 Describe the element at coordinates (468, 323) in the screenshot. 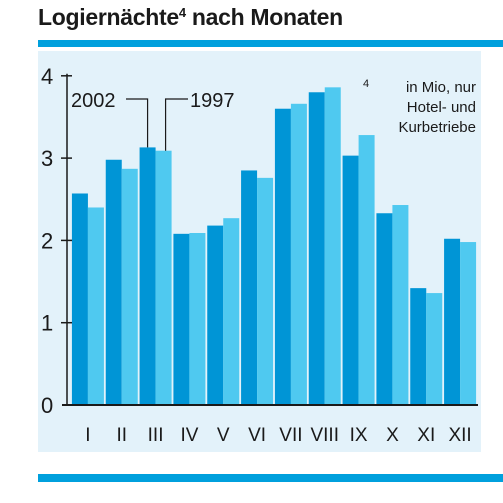

I see `bar-1997-XII` at that location.